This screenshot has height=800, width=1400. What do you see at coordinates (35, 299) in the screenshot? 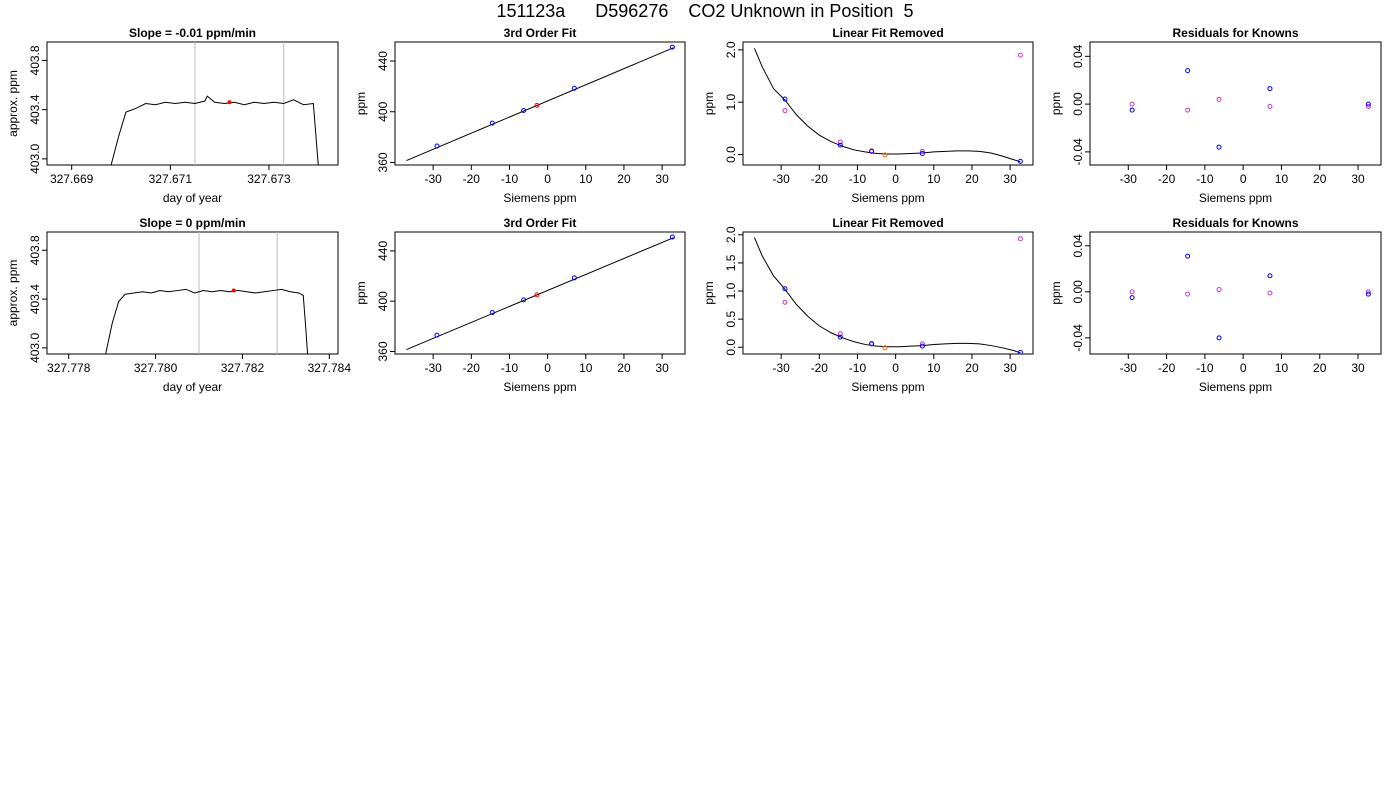
I see `y-tick-label: 403.4` at bounding box center [35, 299].